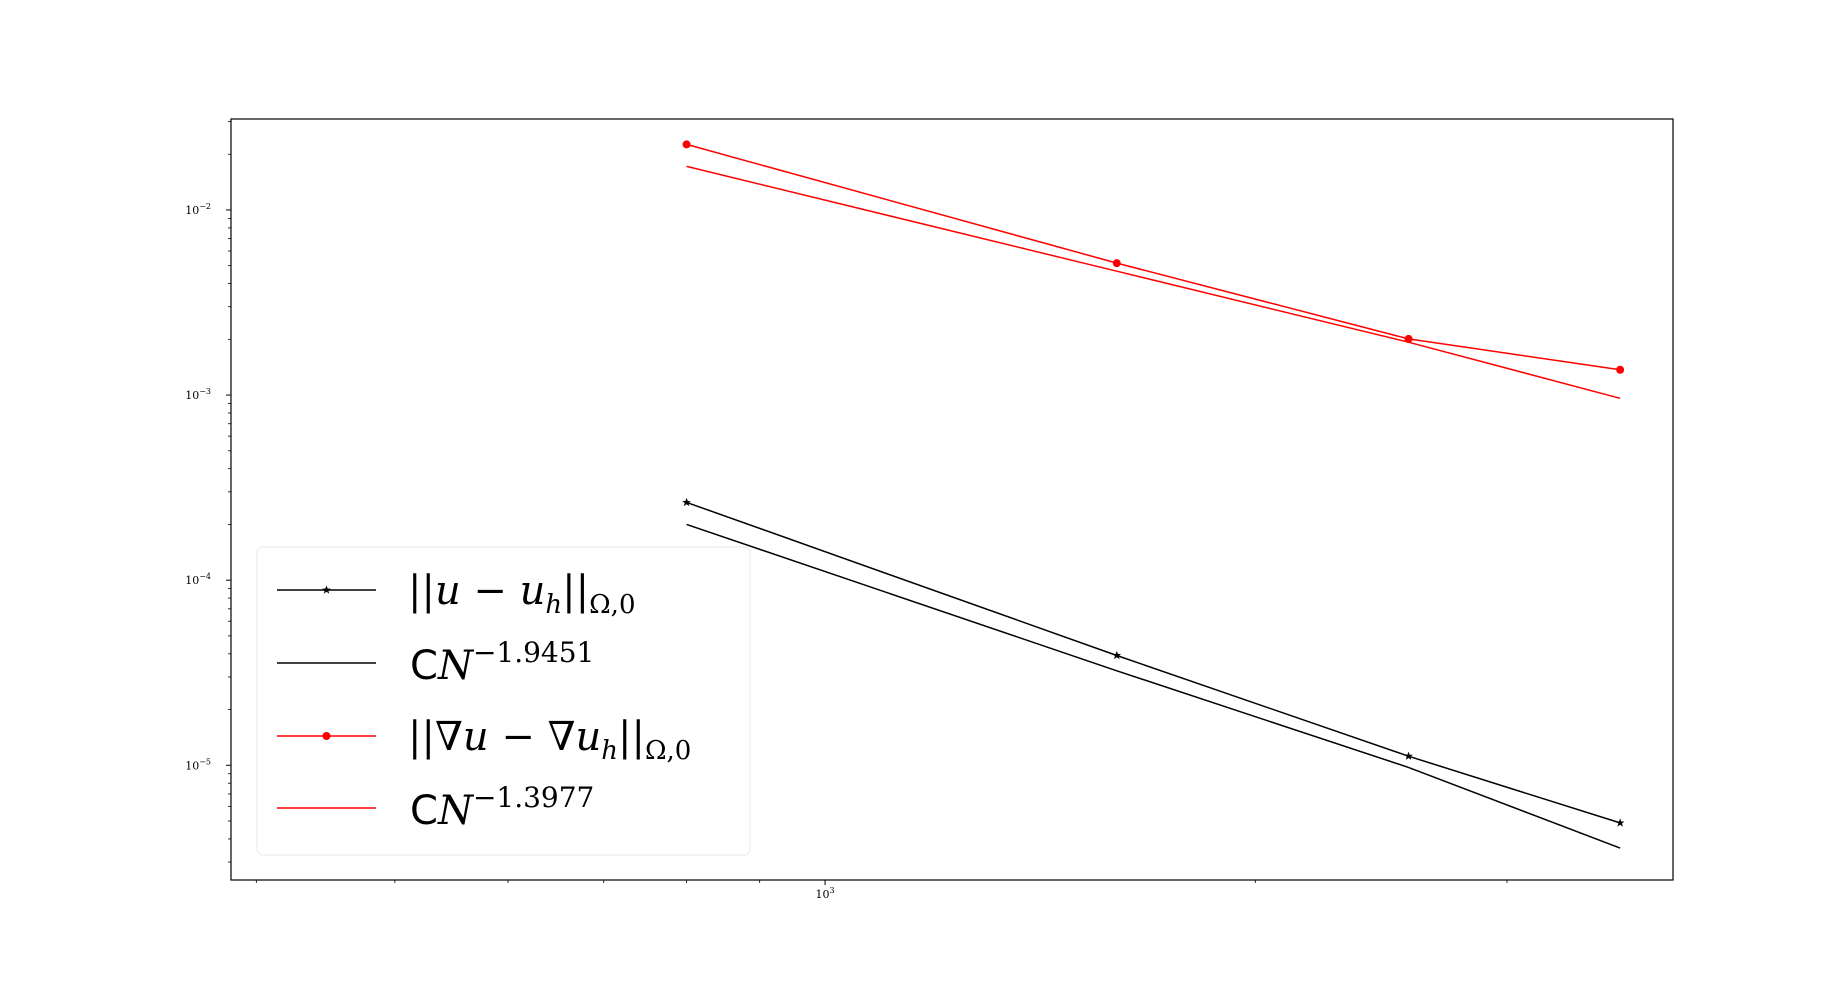 Image resolution: width=1848 pixels, height=982 pixels. I want to click on y-tick-exp-0: −5, so click(205, 761).